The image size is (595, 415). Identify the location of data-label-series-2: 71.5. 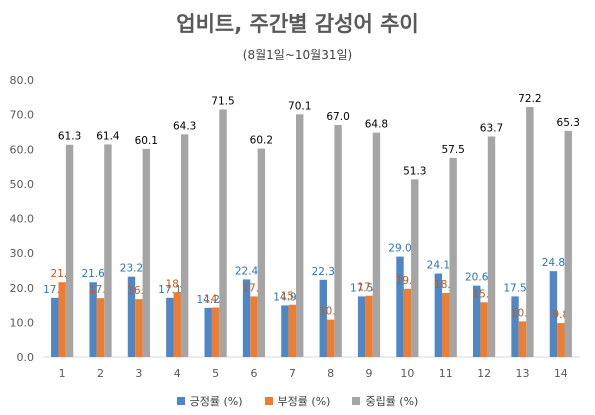
(222, 101).